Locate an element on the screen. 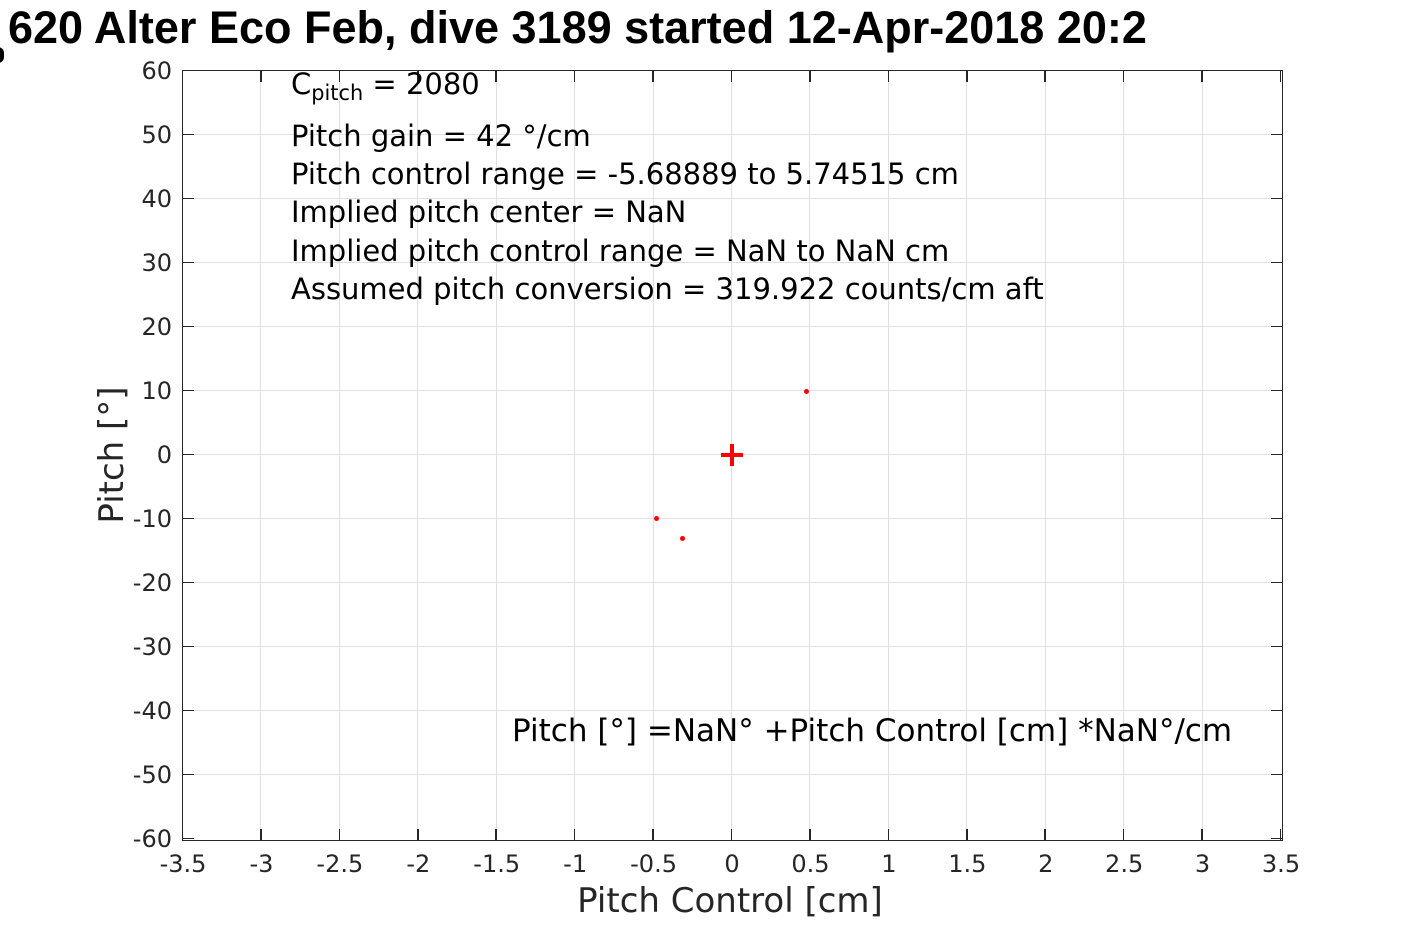  annotation-pitch-gain: Pitch gain = 42 °/cm is located at coordinates (441, 136).